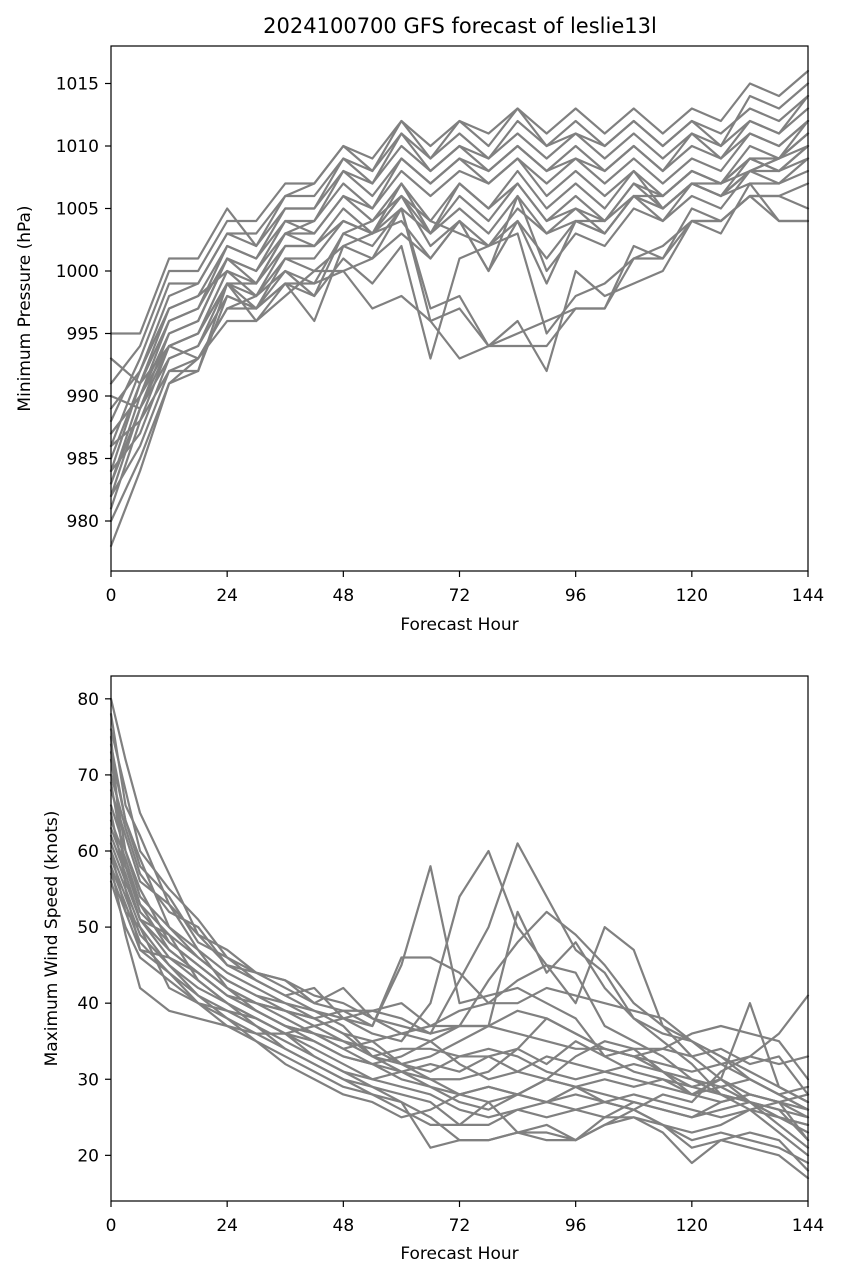  What do you see at coordinates (460, 1226) in the screenshot?
I see `wind-x-tick-label: 72` at bounding box center [460, 1226].